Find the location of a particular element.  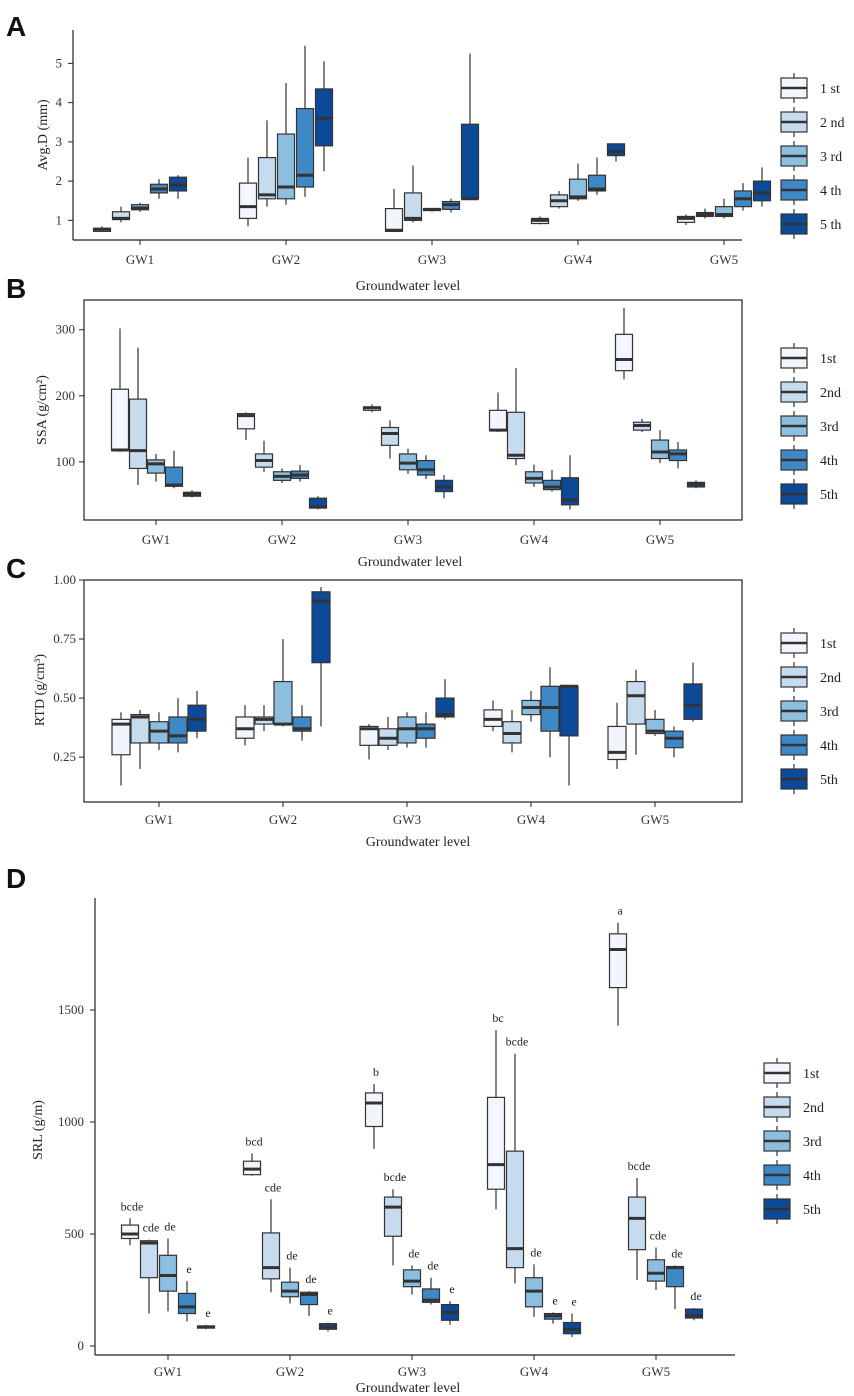

x-tick-label: GW2 is located at coordinates (290, 1371).